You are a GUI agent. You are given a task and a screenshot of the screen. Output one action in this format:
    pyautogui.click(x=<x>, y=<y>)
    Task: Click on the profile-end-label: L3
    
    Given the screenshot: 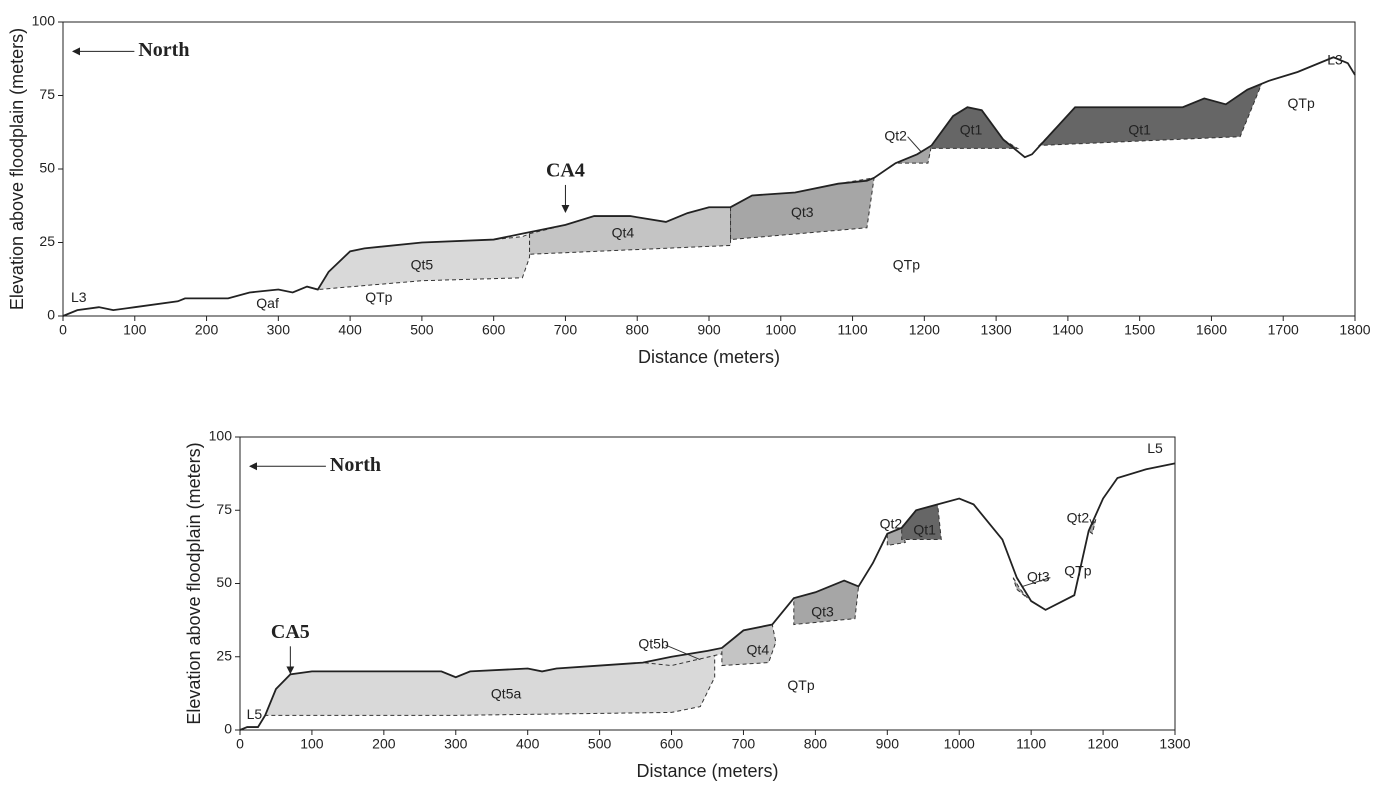 What is the action you would take?
    pyautogui.click(x=1335, y=60)
    